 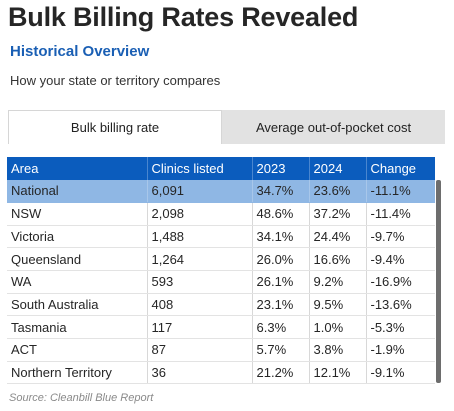 What do you see at coordinates (199, 214) in the screenshot?
I see `cell-clinics-listed: 2,098` at bounding box center [199, 214].